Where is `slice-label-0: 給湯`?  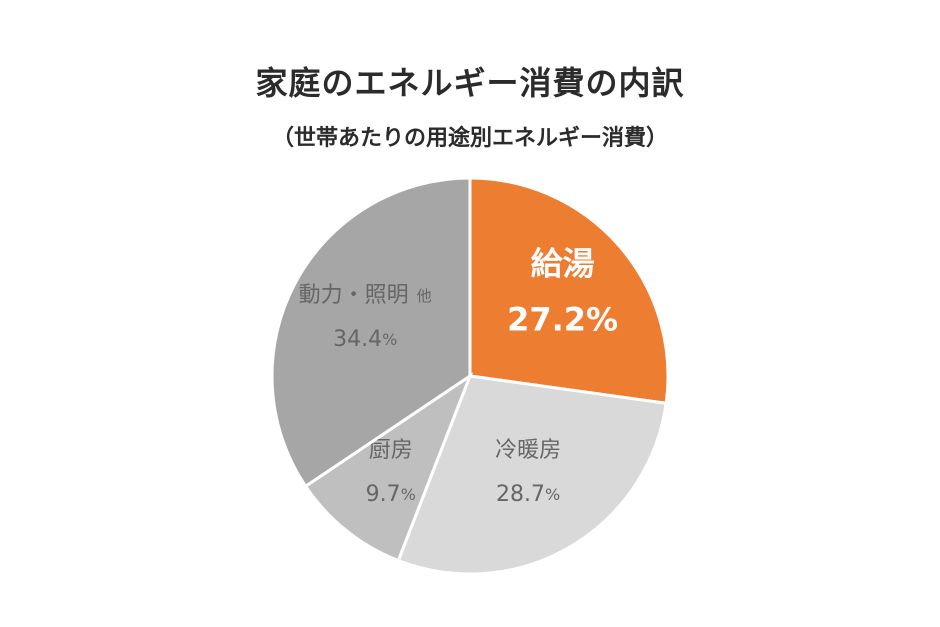 slice-label-0: 給湯 is located at coordinates (563, 263).